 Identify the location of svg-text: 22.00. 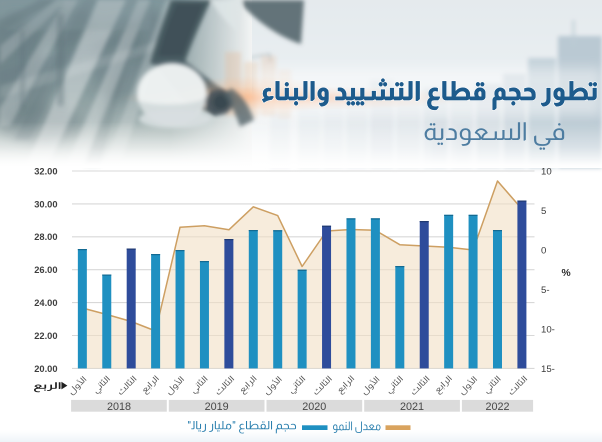
(45, 336).